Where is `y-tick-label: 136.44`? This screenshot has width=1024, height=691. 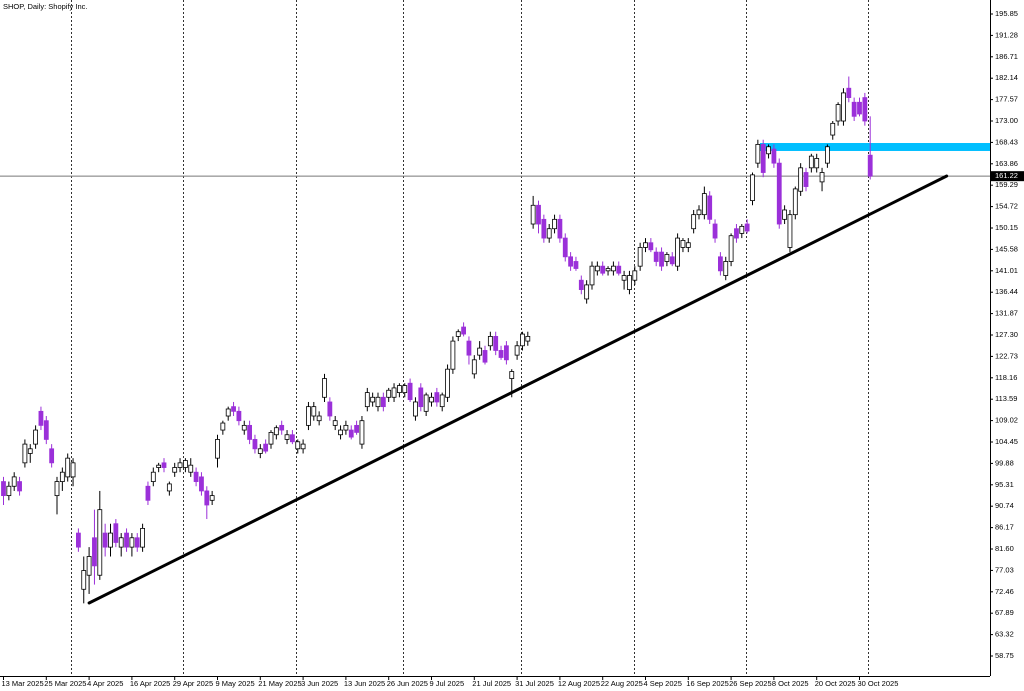 y-tick-label: 136.44 is located at coordinates (1006, 291).